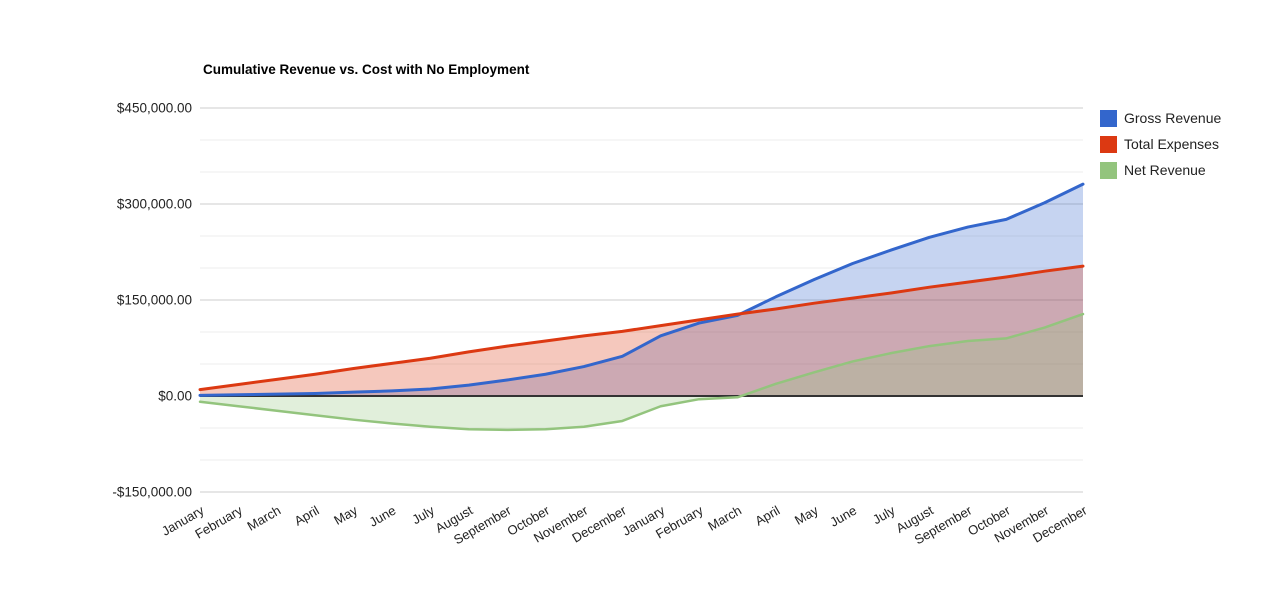 The width and height of the screenshot is (1286, 596). What do you see at coordinates (383, 516) in the screenshot?
I see `x-axis-label-june-y1: June` at bounding box center [383, 516].